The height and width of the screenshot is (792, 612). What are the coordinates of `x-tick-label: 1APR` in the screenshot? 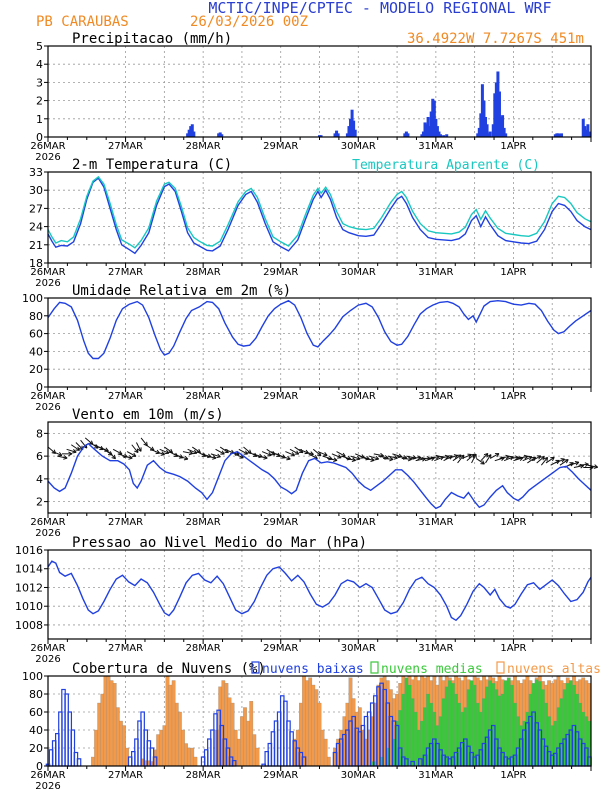 It's located at (513, 272).